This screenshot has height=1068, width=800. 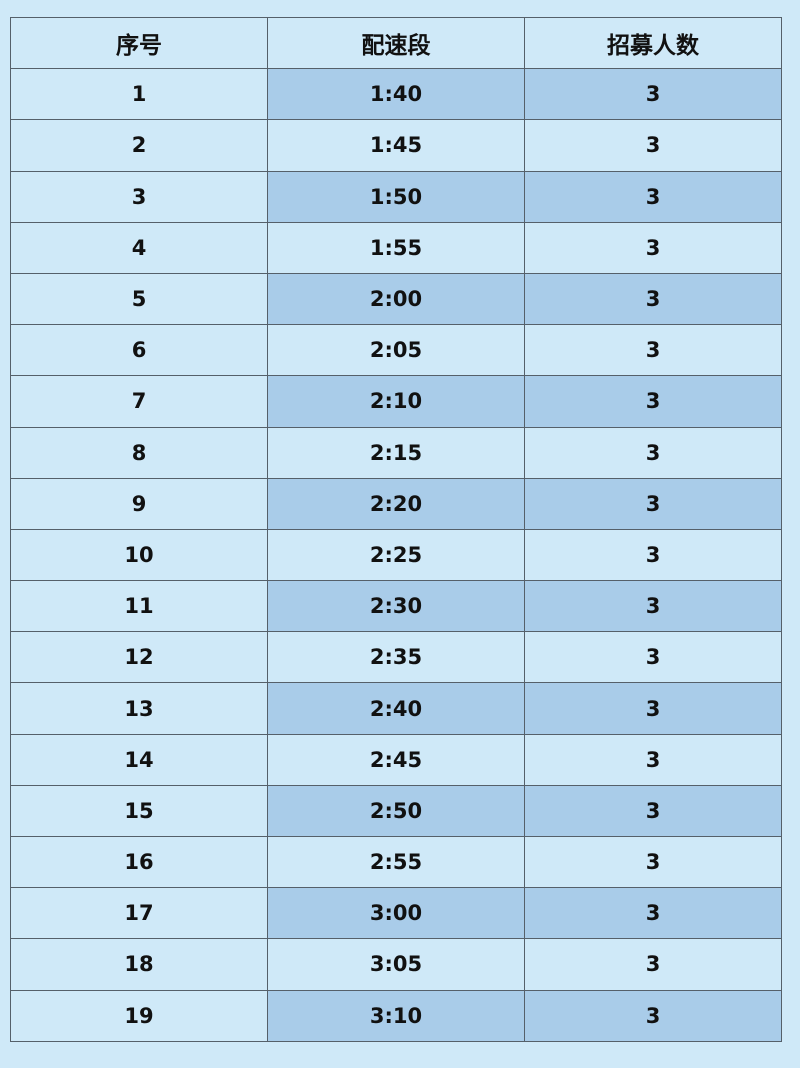 I want to click on cell-index: 12, so click(x=139, y=657).